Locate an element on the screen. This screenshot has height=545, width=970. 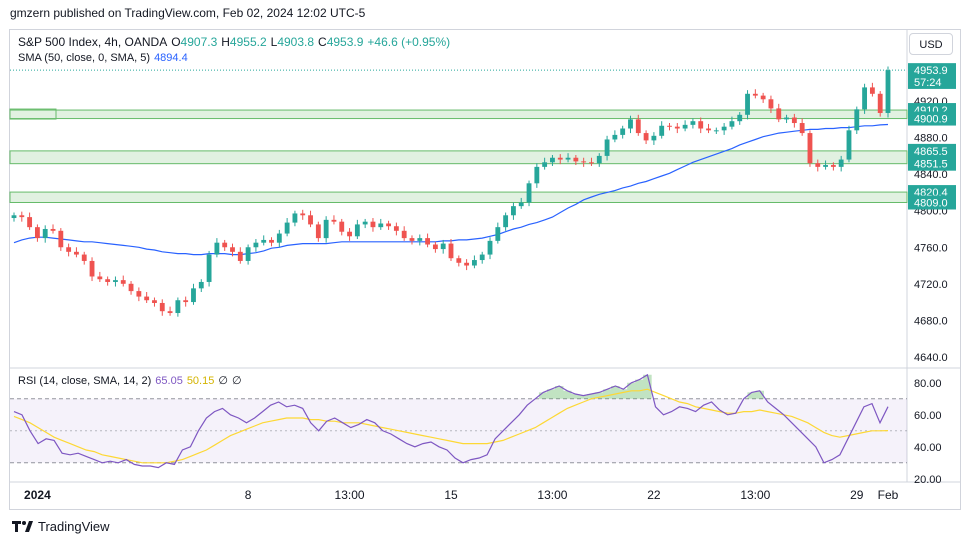
rsi-extra-2: ∅ is located at coordinates (236, 381).